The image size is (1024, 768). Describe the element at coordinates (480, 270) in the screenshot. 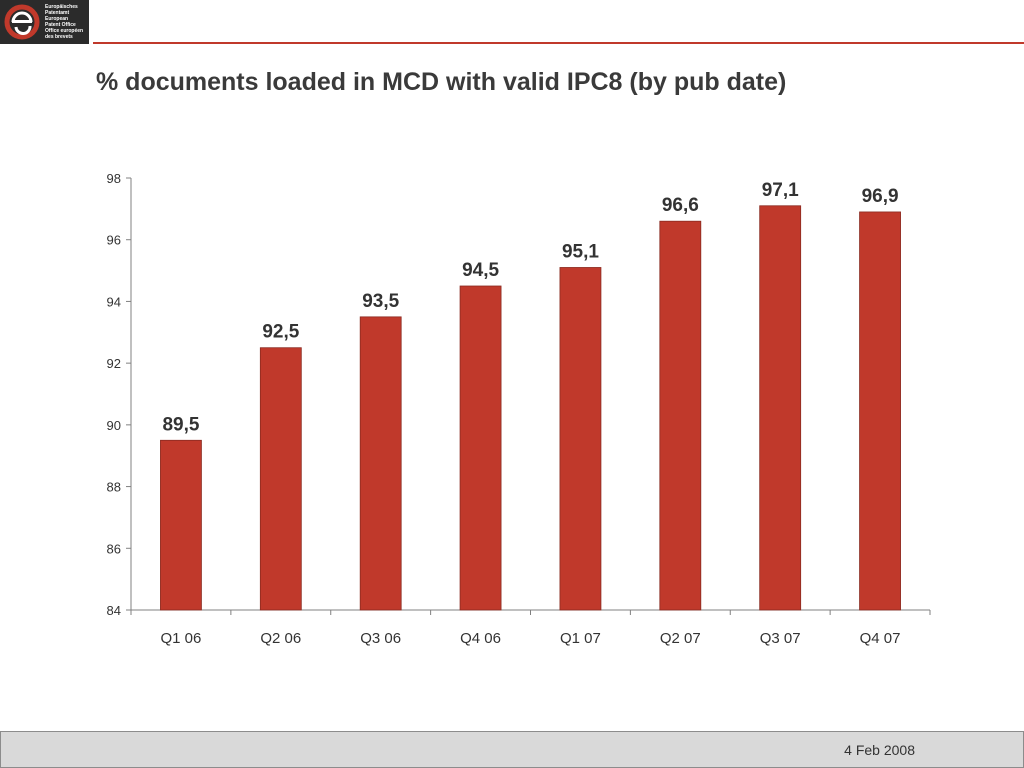

I see `data-label: 94,5` at that location.